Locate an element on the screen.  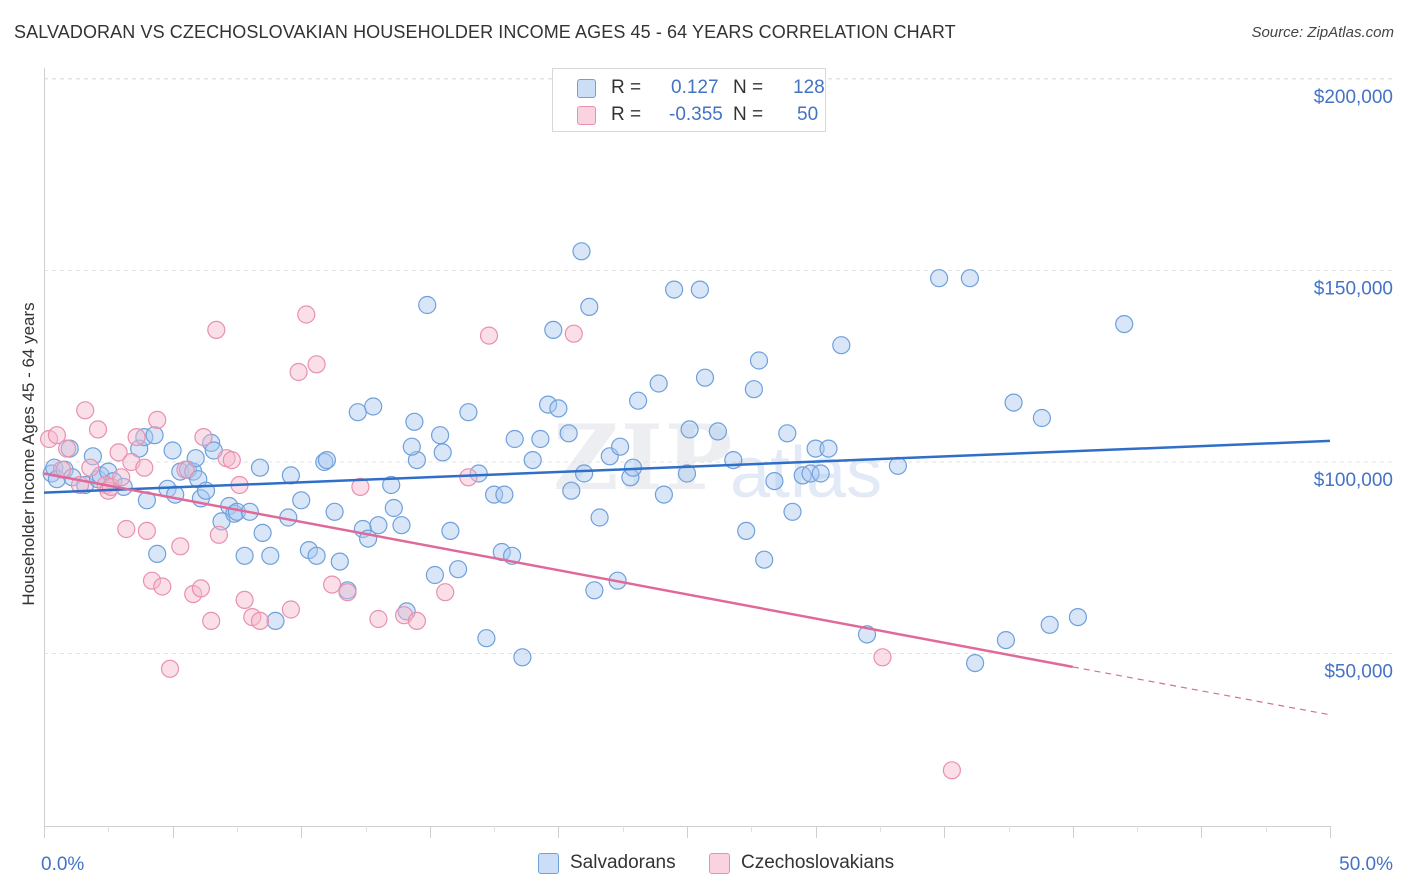
legend-swatch-pink is located at coordinates (586, 115).